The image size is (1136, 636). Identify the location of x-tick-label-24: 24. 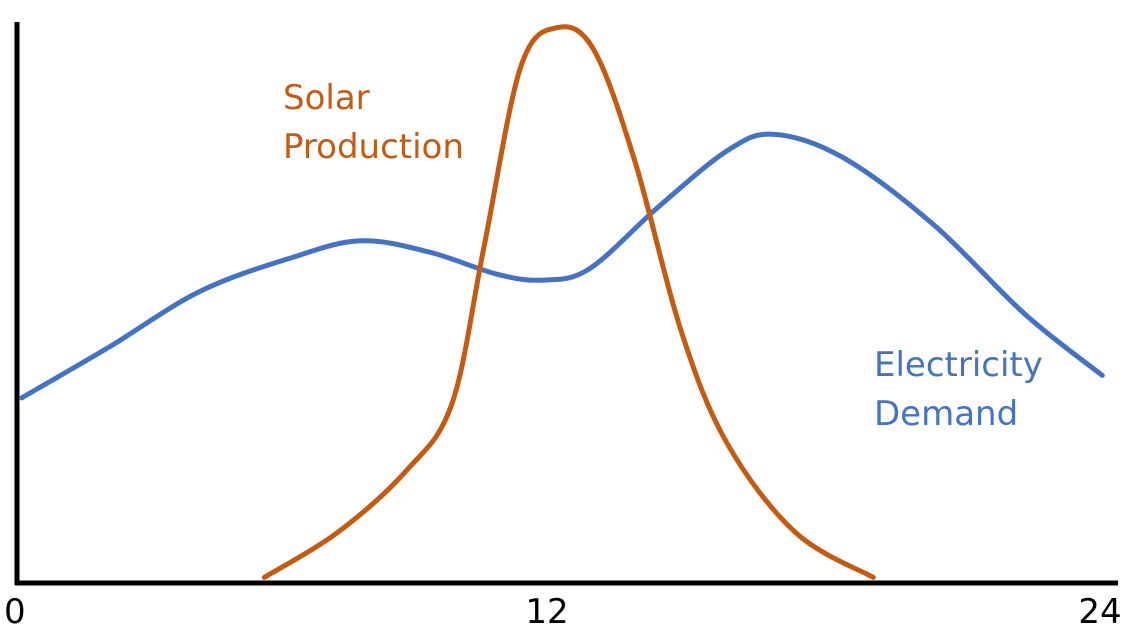
(1099, 612).